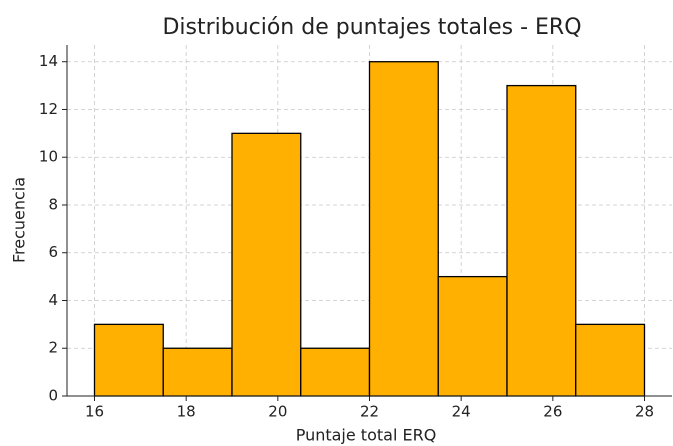 Image resolution: width=673 pixels, height=446 pixels. Describe the element at coordinates (371, 27) in the screenshot. I see `chart-title: Distribución de puntajes totales - ERQ` at that location.